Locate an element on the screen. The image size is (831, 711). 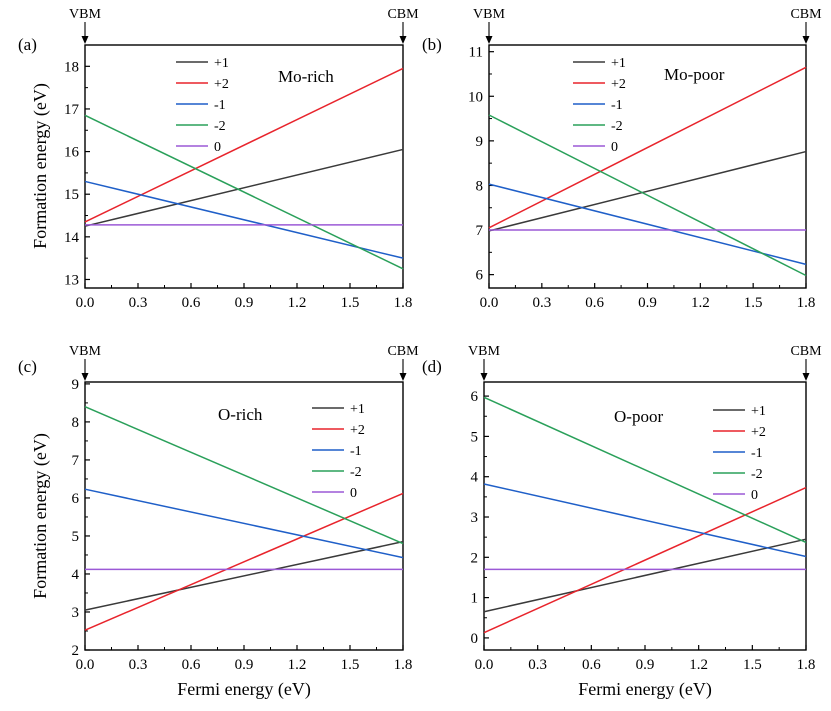
y-tick-label: 13 is located at coordinates (71, 280).